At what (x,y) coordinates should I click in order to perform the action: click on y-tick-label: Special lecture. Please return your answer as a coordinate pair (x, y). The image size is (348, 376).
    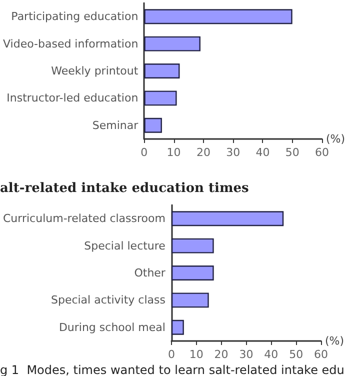
    Looking at the image, I should click on (125, 245).